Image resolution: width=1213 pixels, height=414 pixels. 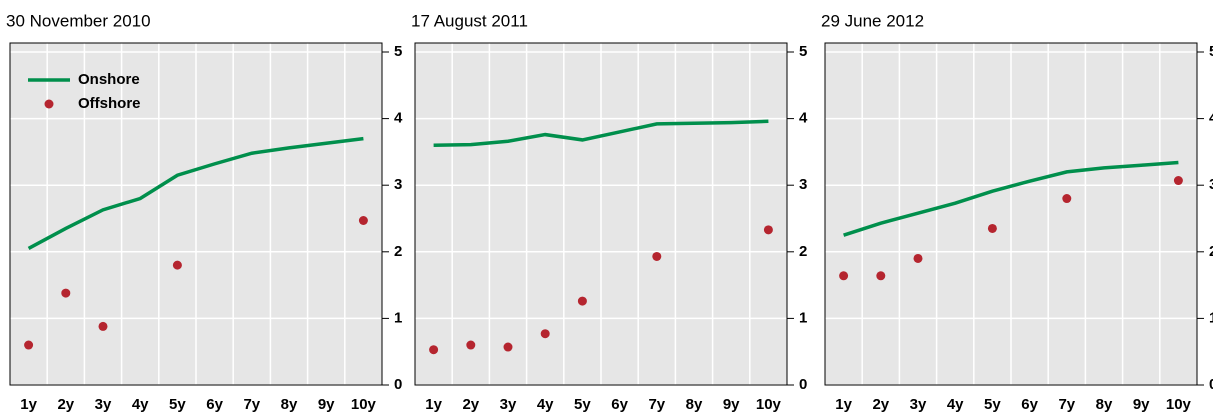 I want to click on legend-label: Offshore, so click(x=109, y=103).